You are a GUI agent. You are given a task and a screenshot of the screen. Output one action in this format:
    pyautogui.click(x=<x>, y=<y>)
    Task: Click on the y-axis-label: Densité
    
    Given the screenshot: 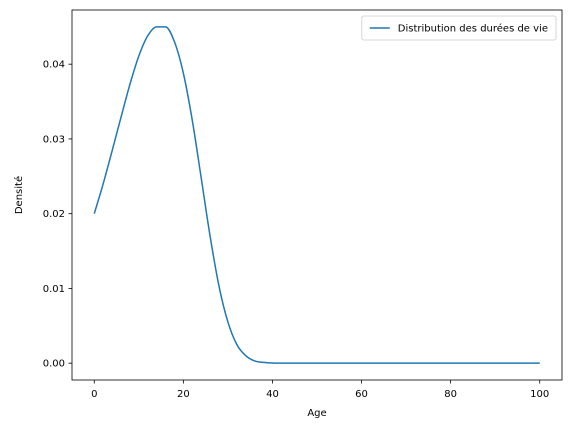 What is the action you would take?
    pyautogui.click(x=19, y=195)
    